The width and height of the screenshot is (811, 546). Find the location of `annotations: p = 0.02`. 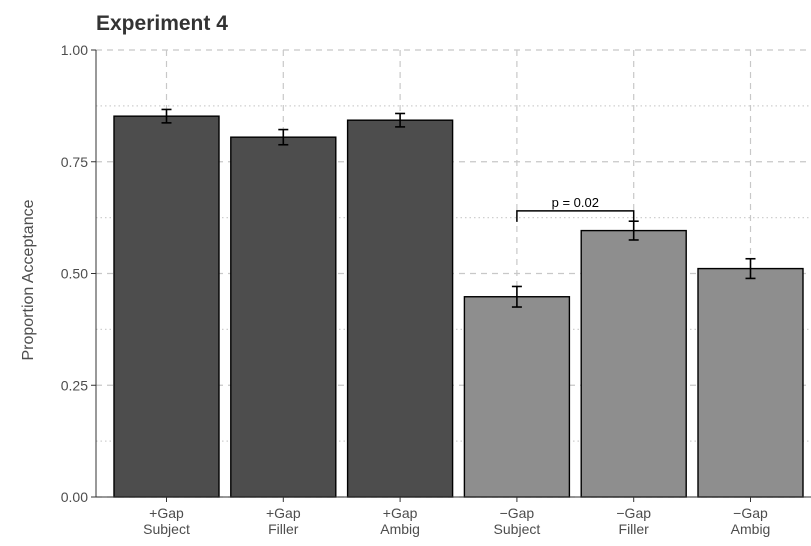

annotations: p = 0.02 is located at coordinates (575, 208).